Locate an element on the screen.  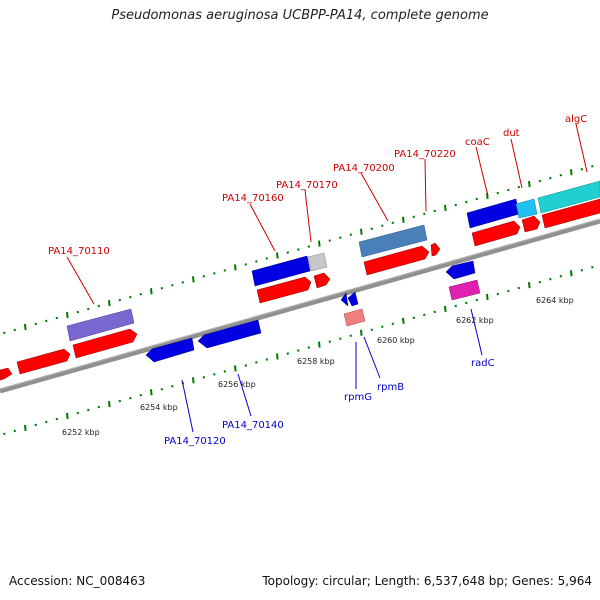
gene-label-rpmb: rpmB is located at coordinates (390, 387).